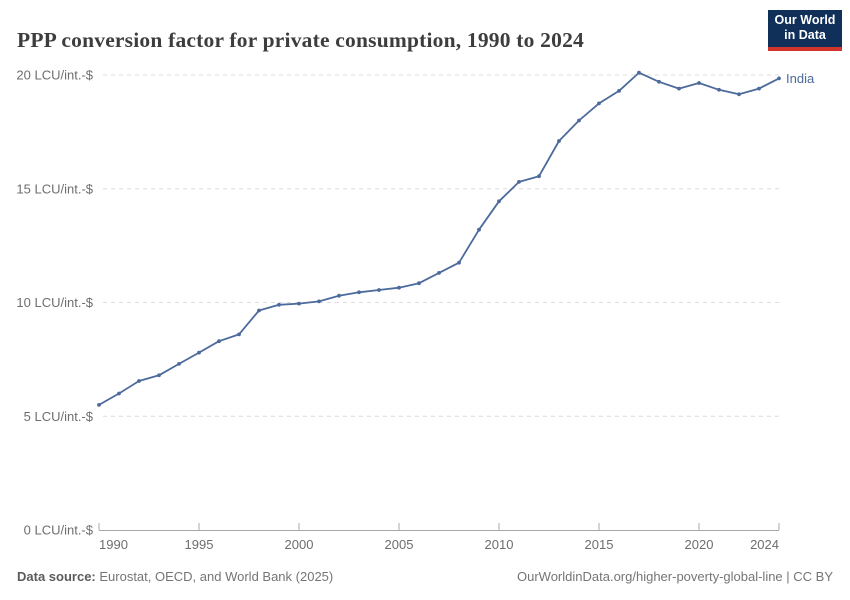 This screenshot has height=600, width=850. What do you see at coordinates (299, 544) in the screenshot?
I see `x-axis-tick-label: 2000` at bounding box center [299, 544].